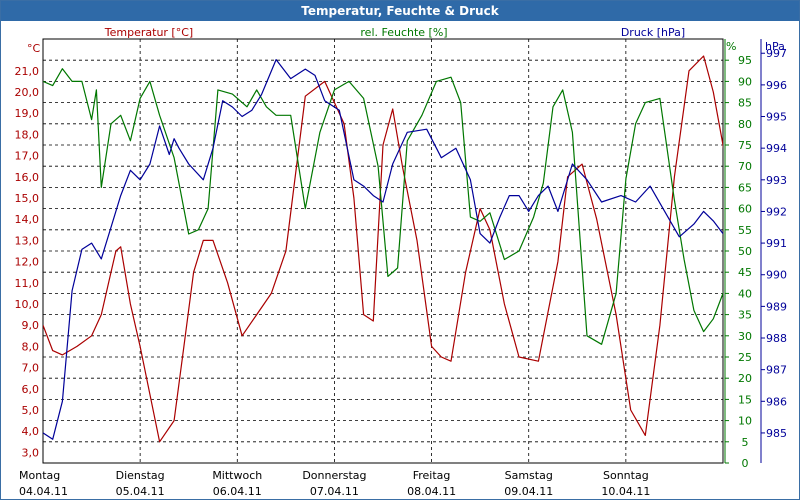  What do you see at coordinates (27, 198) in the screenshot?
I see `temperature-tick: 15,0` at bounding box center [27, 198].